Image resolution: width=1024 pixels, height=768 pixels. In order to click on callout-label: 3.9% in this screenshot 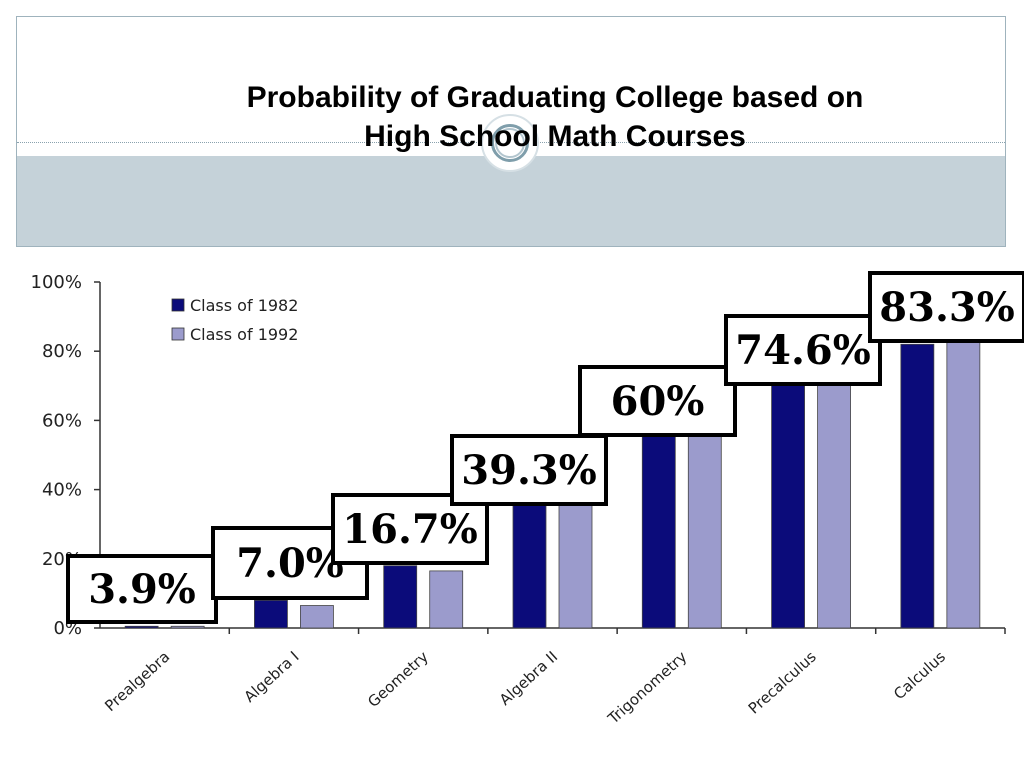, I will do `click(142, 589)`.